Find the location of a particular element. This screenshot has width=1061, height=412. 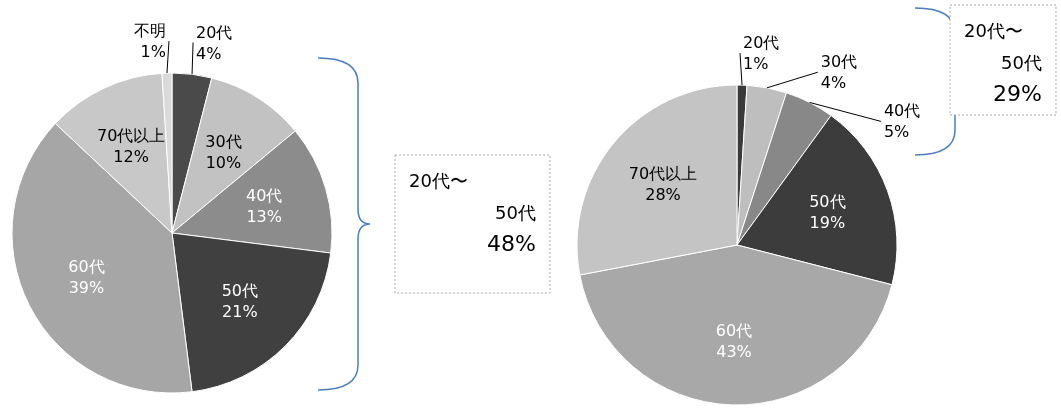

data-label: 19% is located at coordinates (827, 223).